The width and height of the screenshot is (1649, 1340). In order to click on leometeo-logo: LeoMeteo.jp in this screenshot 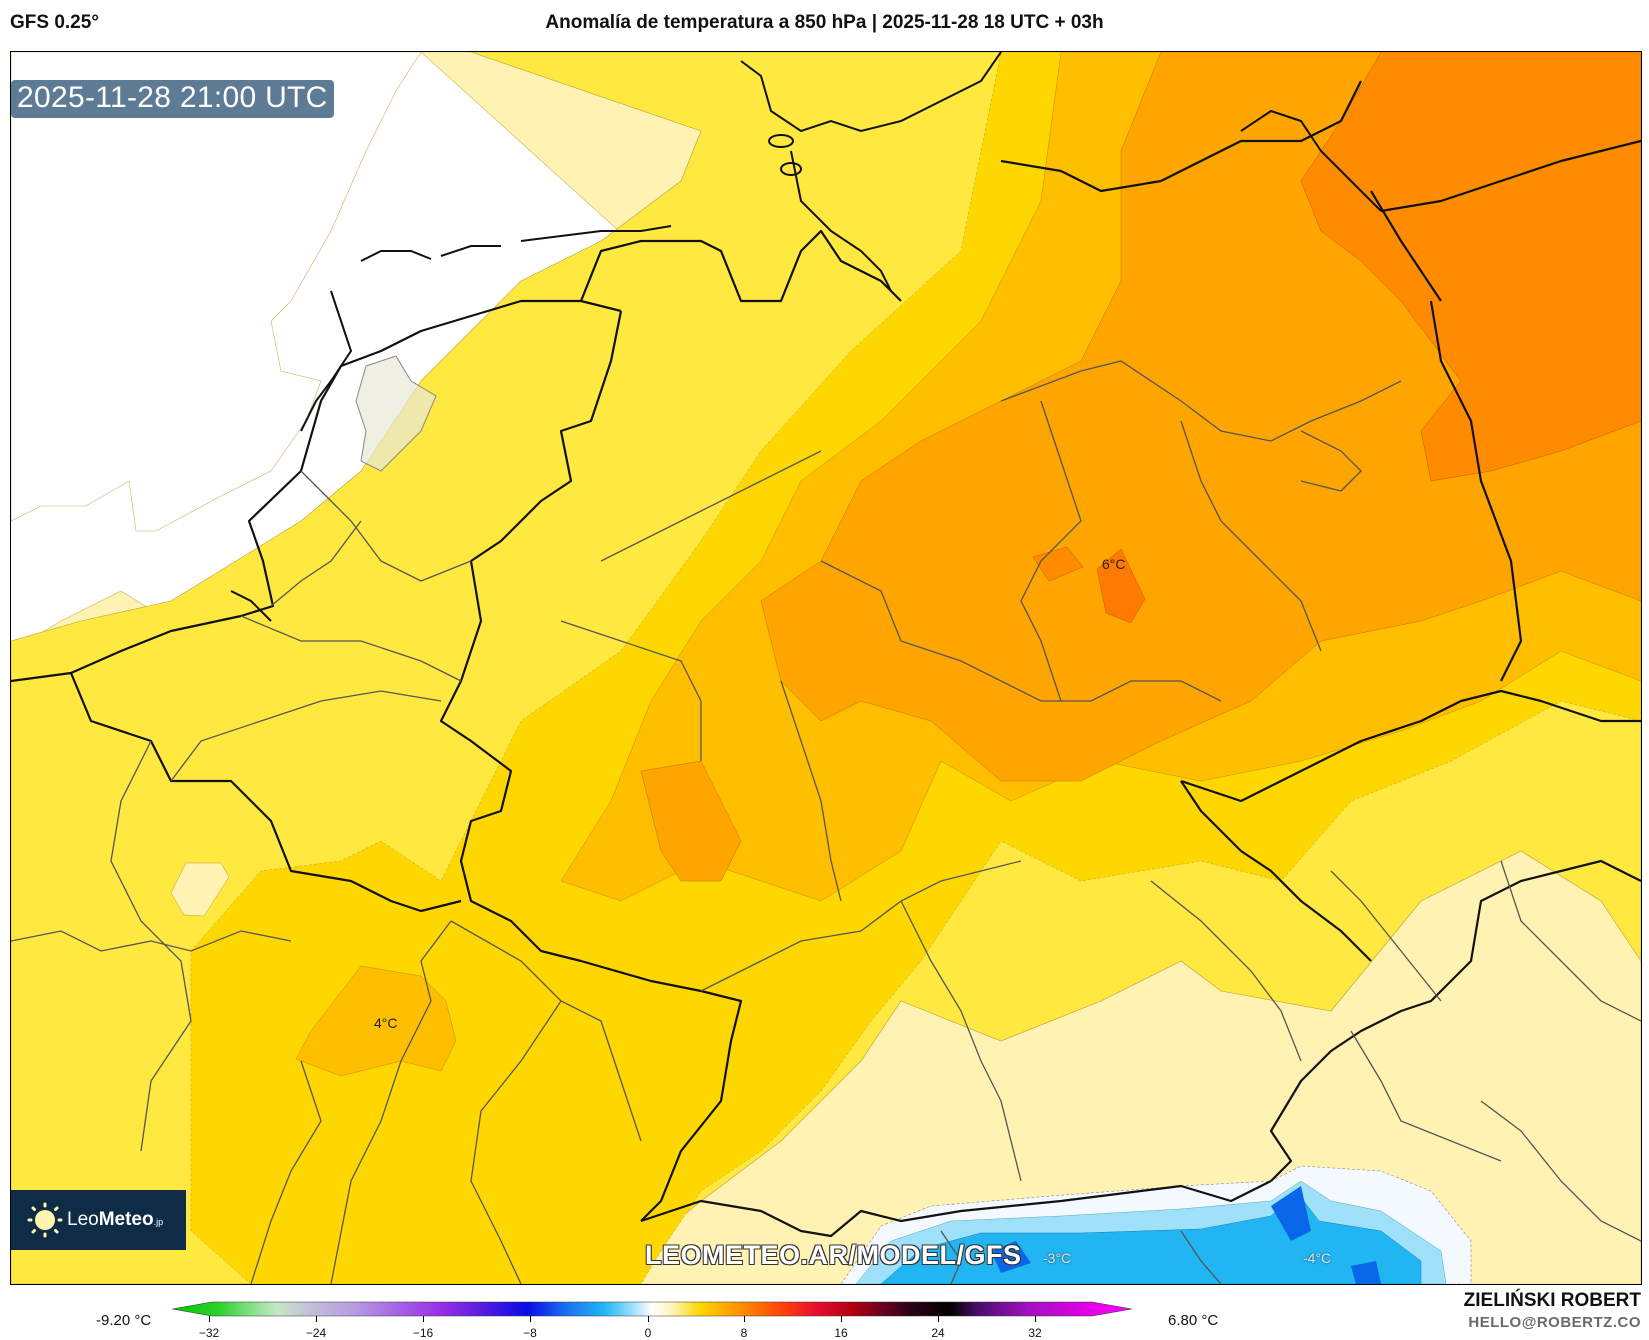, I will do `click(98, 1220)`.